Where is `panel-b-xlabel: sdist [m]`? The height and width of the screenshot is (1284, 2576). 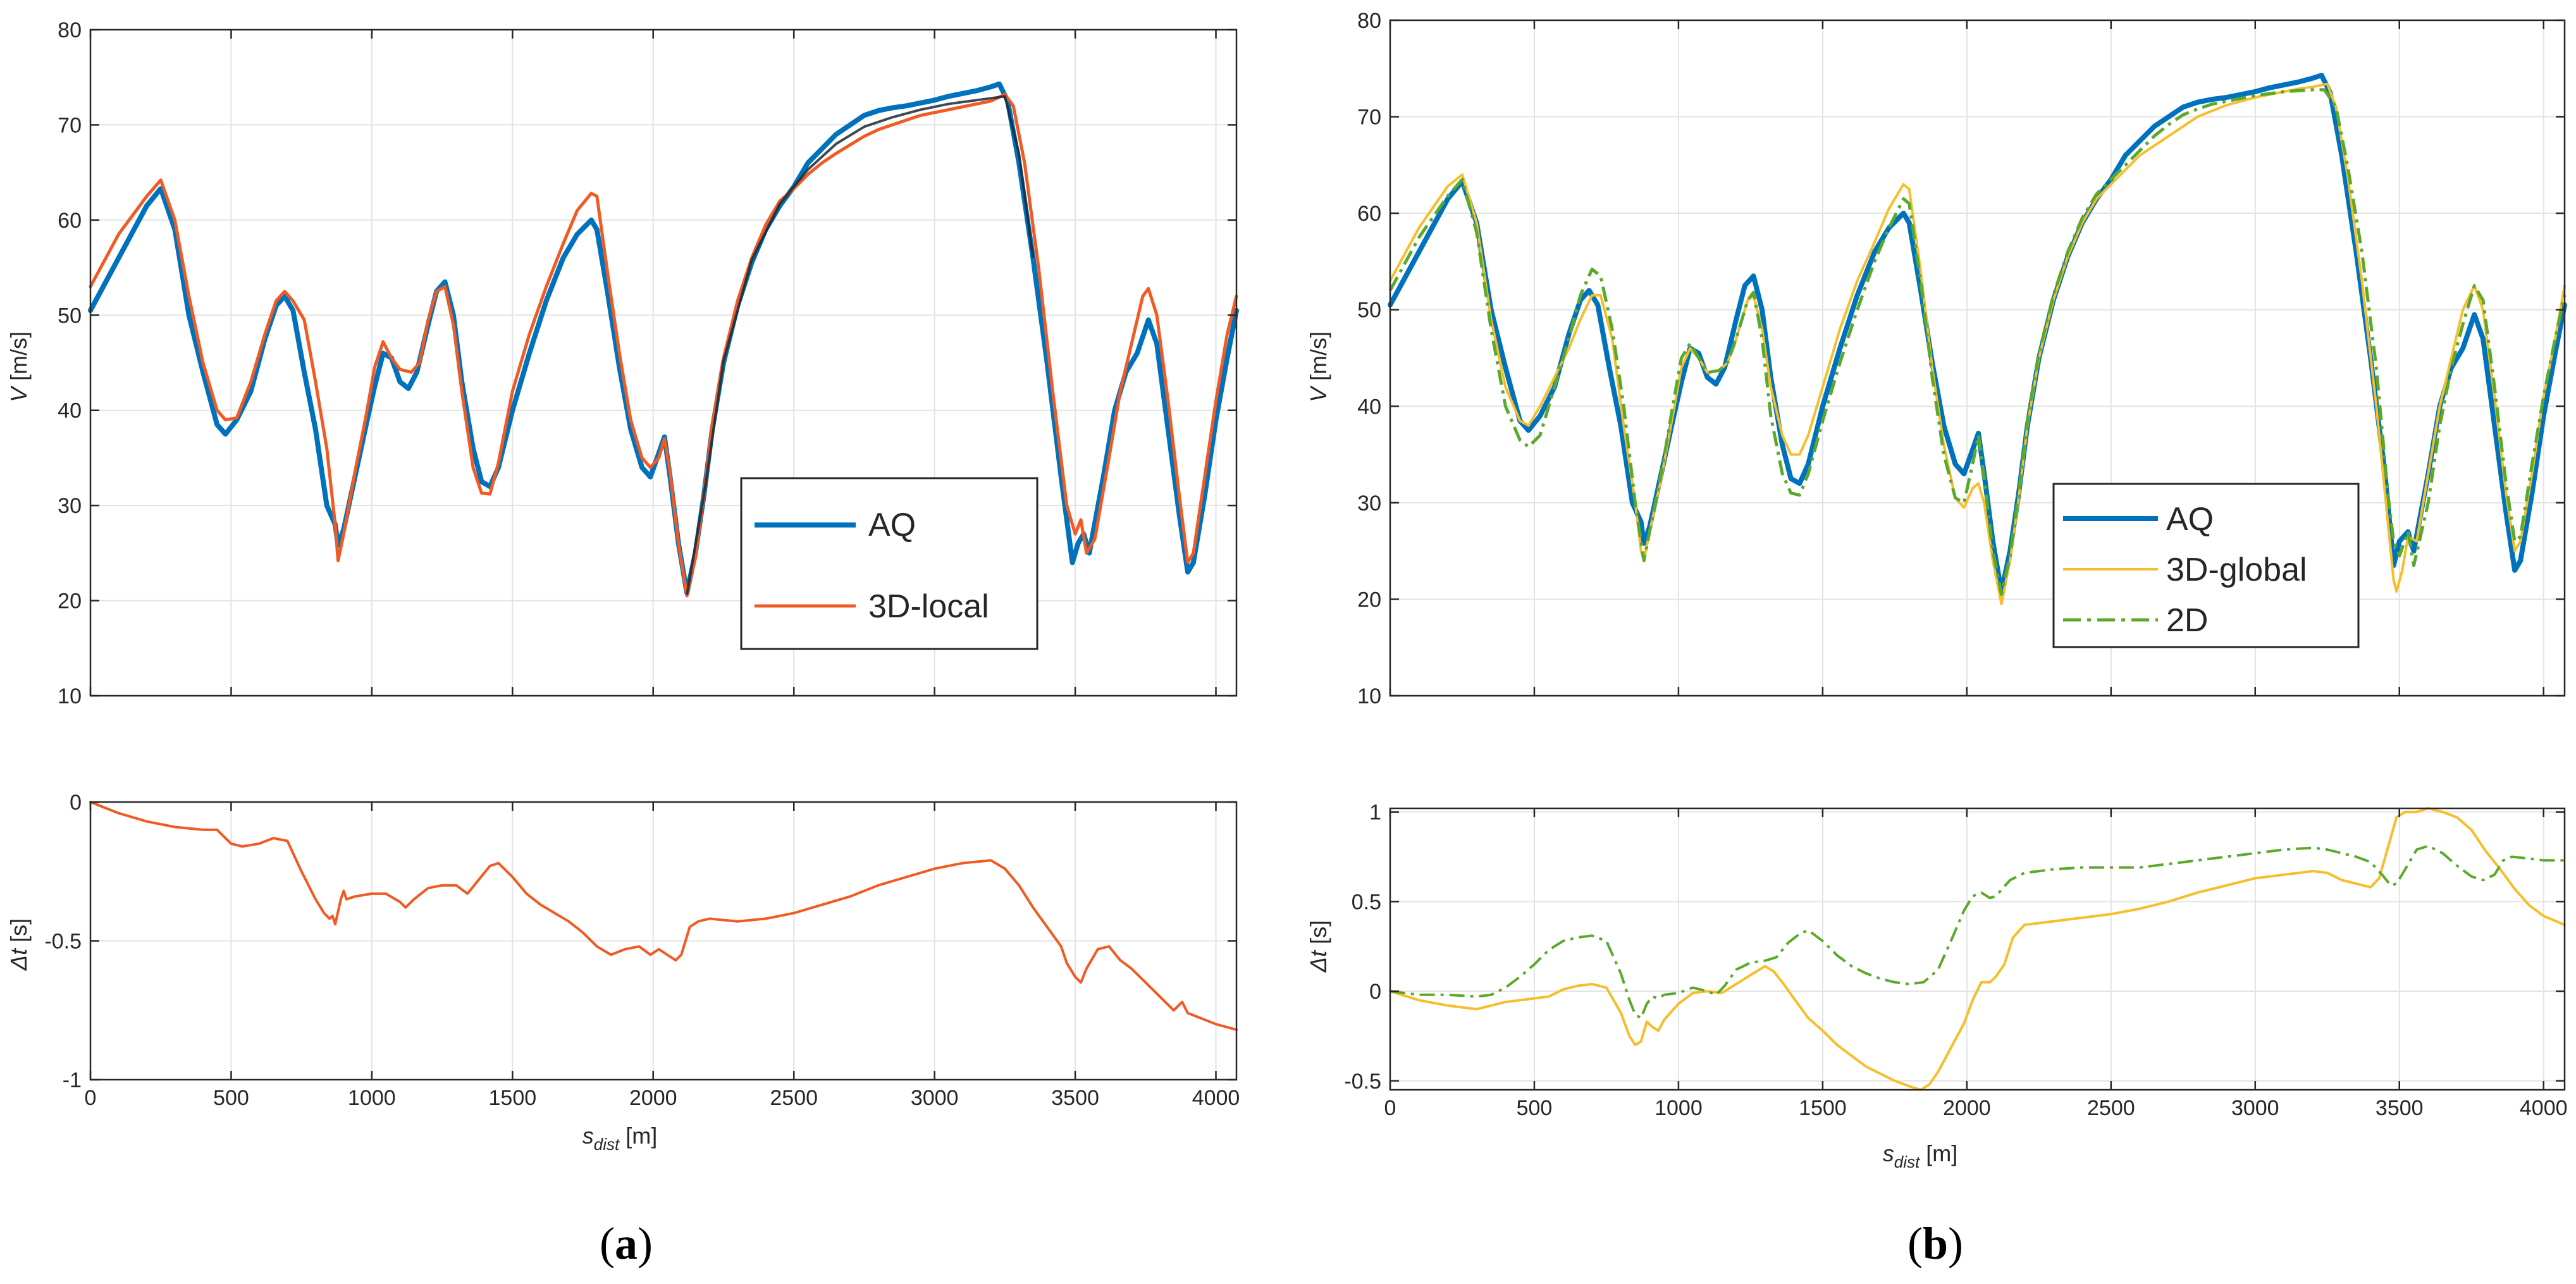
panel-b-xlabel: sdist [m] is located at coordinates (1920, 1155).